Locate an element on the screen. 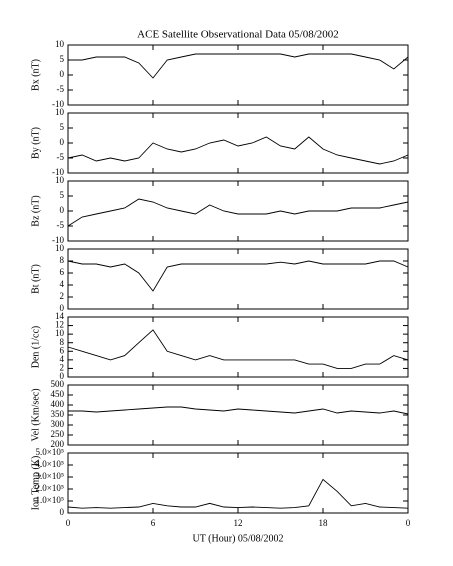  y-axis-label: Bx (nT) is located at coordinates (35, 75).